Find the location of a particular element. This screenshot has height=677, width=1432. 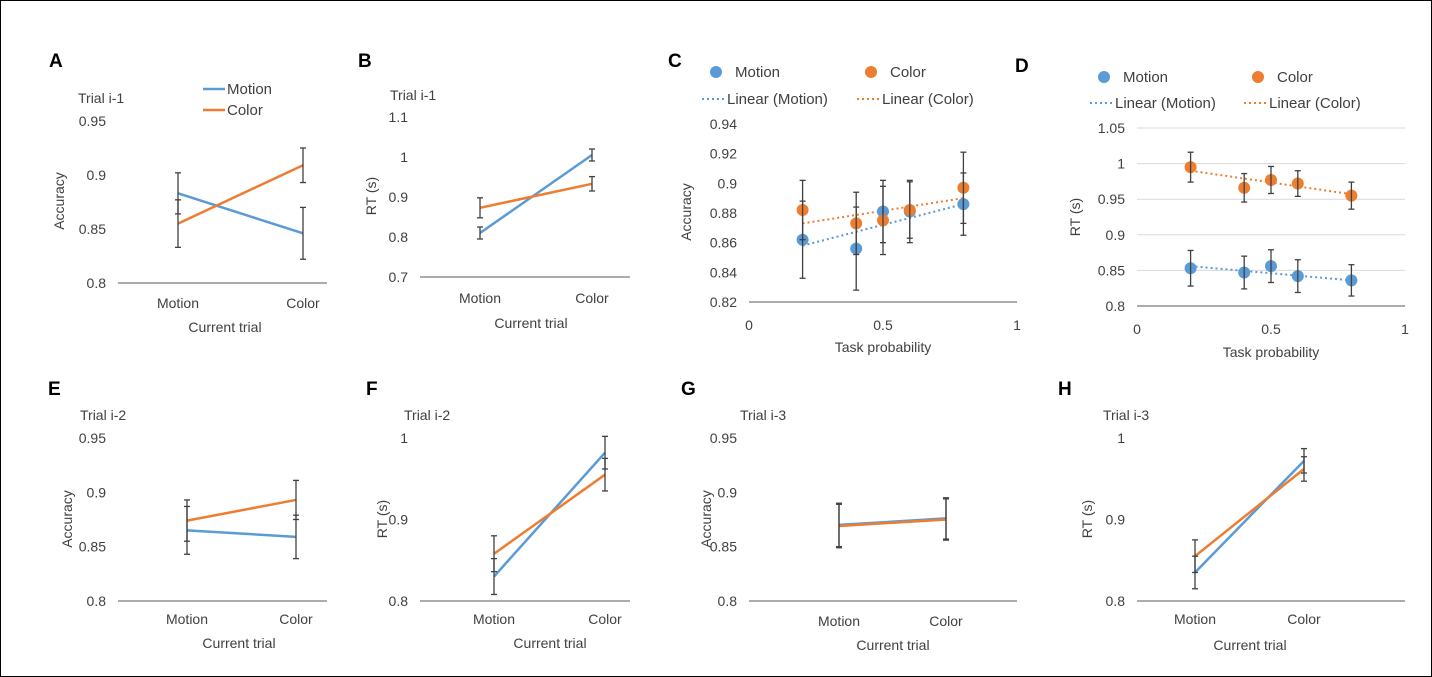

y-tick-label: 0.92 is located at coordinates (723, 154).